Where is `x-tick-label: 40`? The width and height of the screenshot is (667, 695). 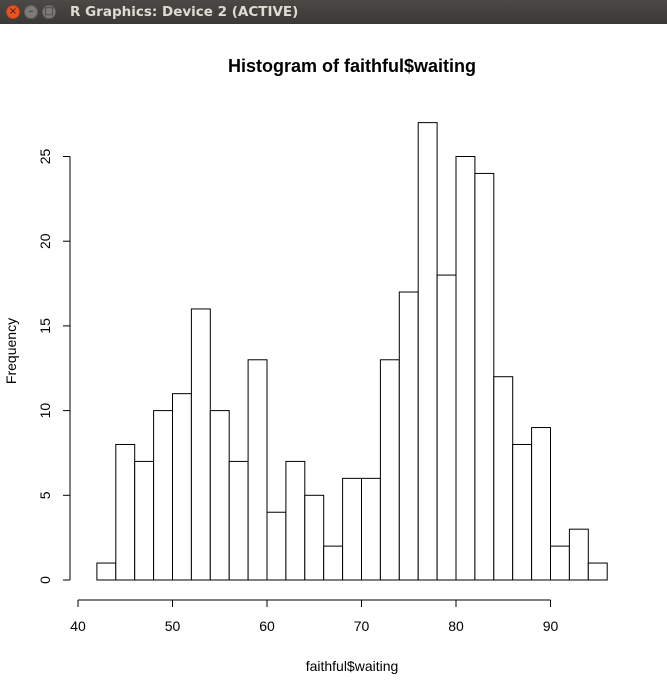 x-tick-label: 40 is located at coordinates (78, 626).